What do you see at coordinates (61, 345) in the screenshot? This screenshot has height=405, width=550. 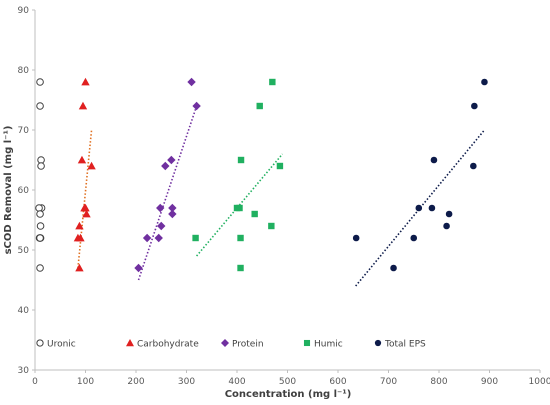 I see `legend-label-uronic: Uronic` at bounding box center [61, 345].